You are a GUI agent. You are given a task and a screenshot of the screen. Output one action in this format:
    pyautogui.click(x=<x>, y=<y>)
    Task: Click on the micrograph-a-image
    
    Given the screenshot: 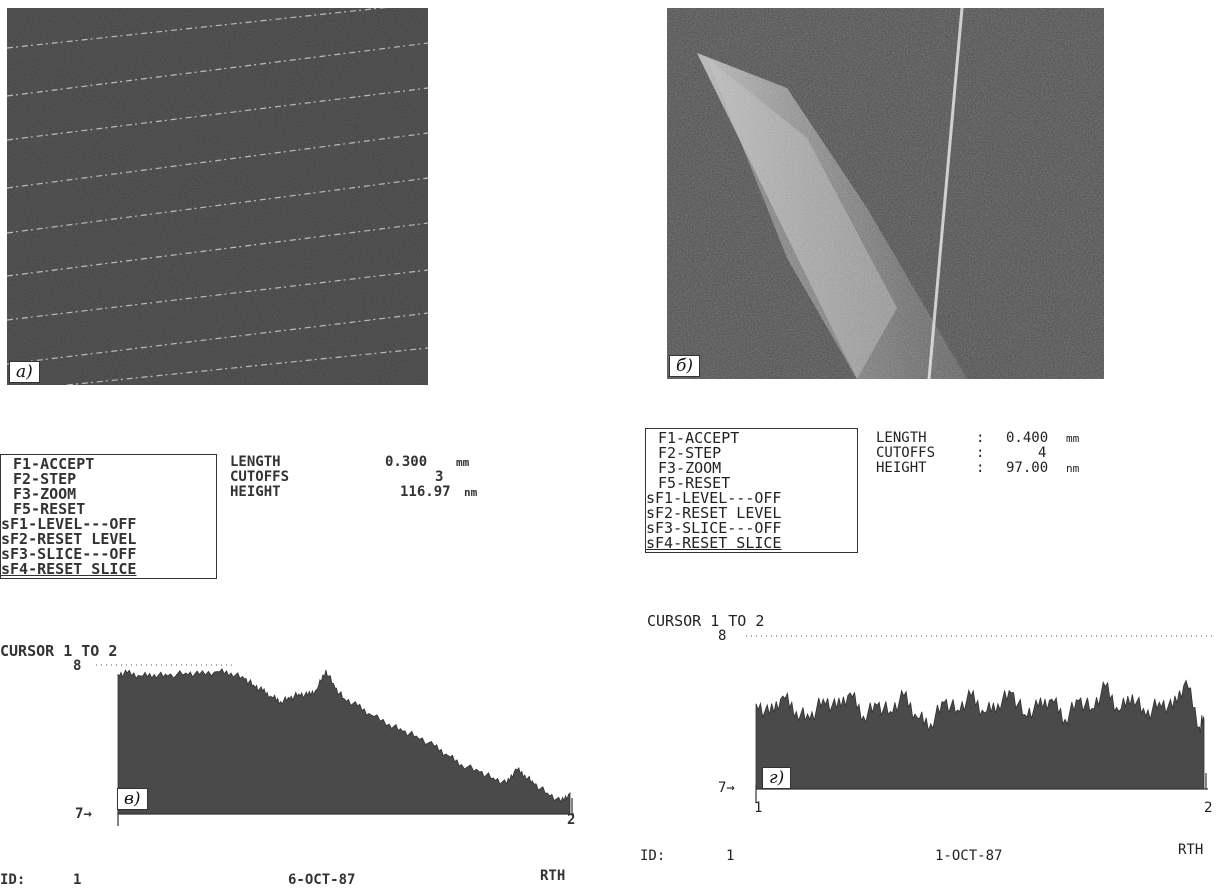 What is the action you would take?
    pyautogui.click(x=217, y=196)
    